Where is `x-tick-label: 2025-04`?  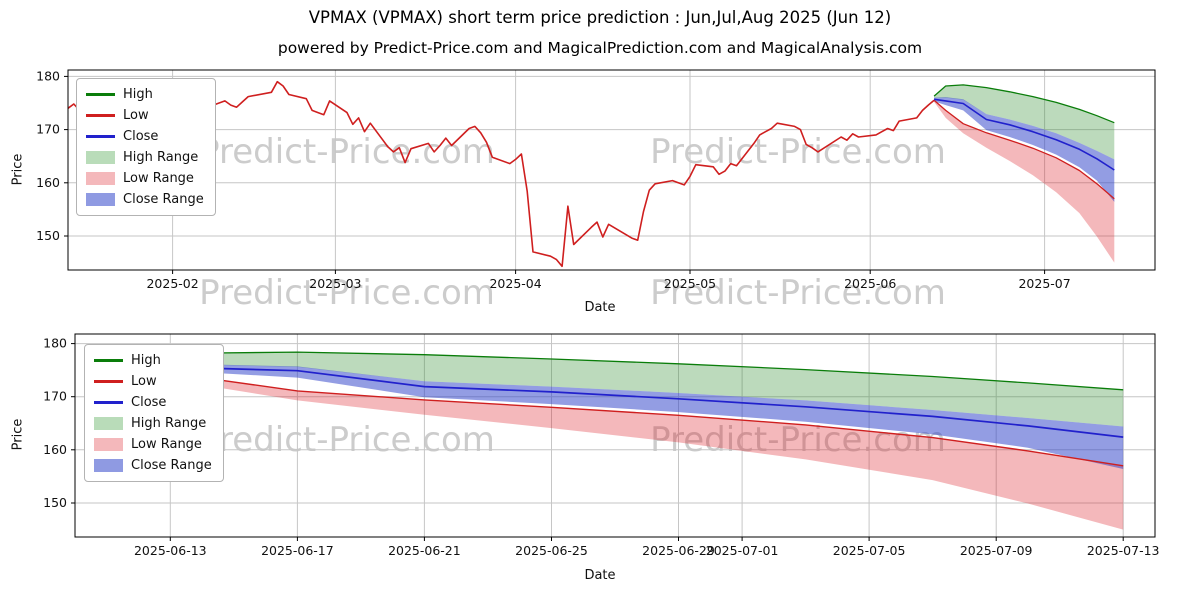 x-tick-label: 2025-04 is located at coordinates (515, 283).